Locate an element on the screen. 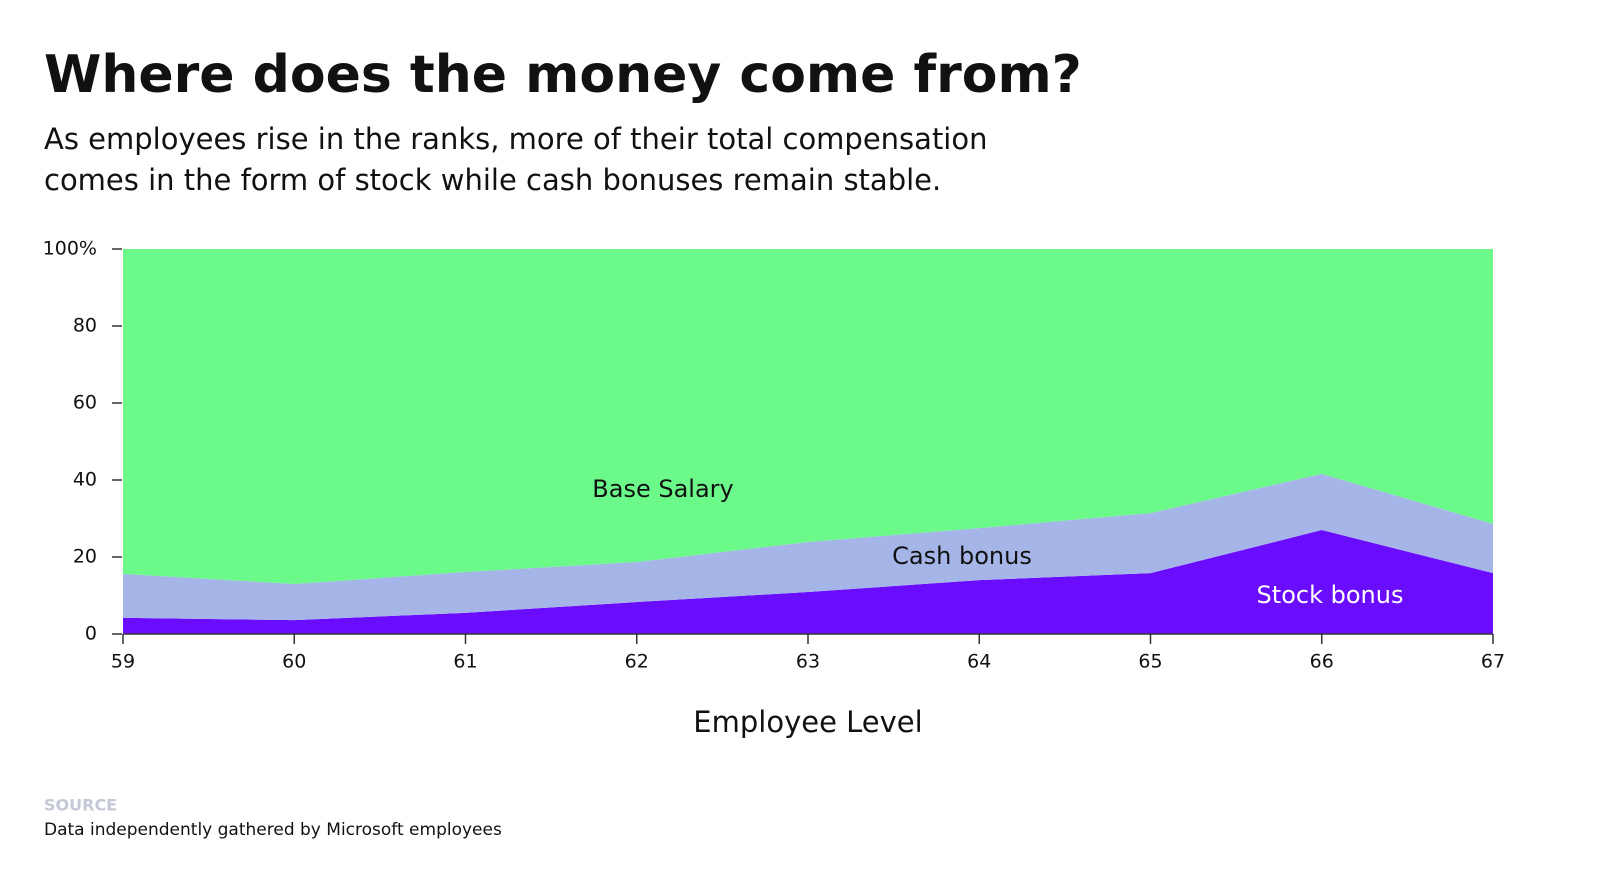 The width and height of the screenshot is (1600, 894). x-tick-label: 62 is located at coordinates (637, 662).